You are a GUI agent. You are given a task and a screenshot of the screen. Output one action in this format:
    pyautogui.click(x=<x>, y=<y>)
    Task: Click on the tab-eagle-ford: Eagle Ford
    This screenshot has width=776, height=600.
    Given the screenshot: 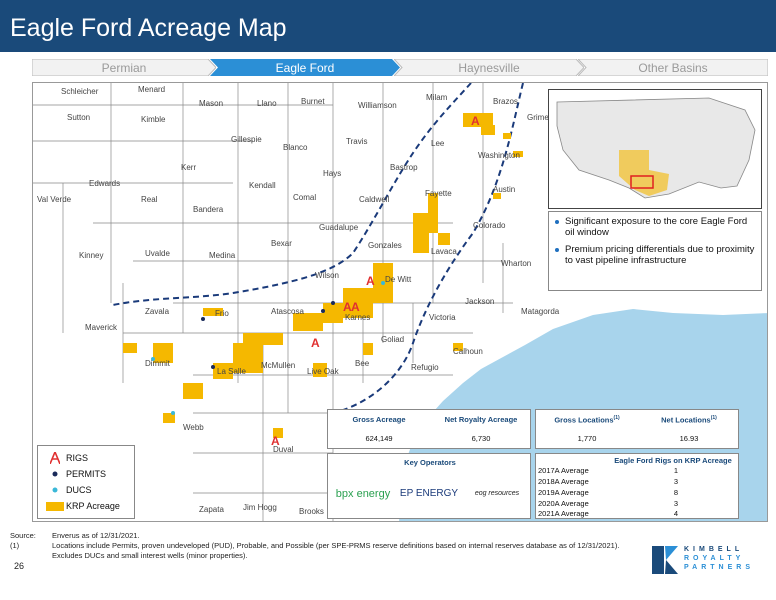 What is the action you would take?
    pyautogui.click(x=305, y=67)
    